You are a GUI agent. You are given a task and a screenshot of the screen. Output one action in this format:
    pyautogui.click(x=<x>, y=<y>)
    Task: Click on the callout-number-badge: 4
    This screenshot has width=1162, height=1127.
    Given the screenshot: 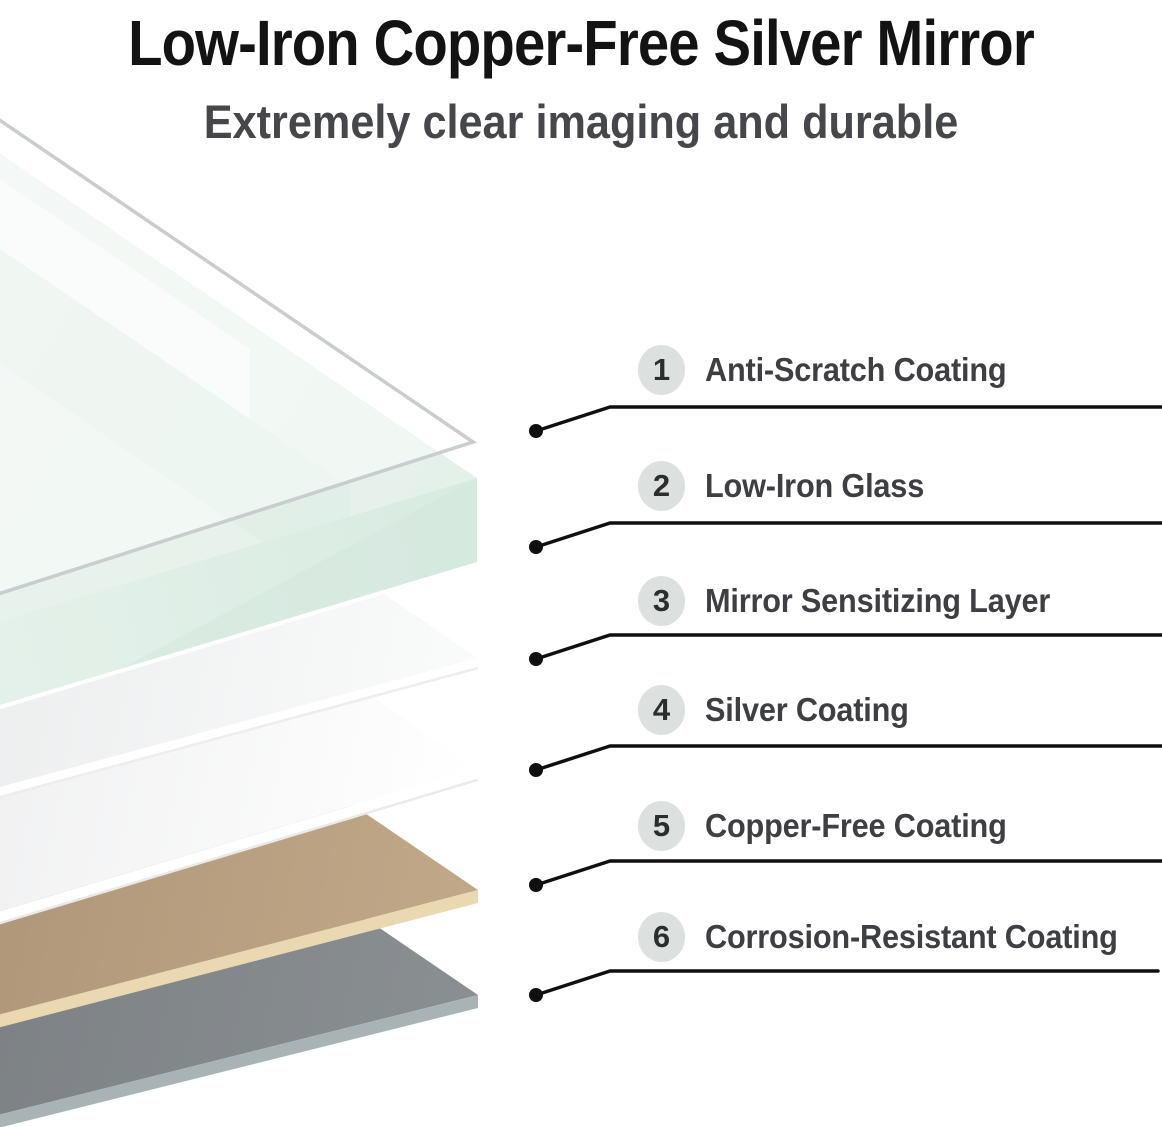 What is the action you would take?
    pyautogui.click(x=661, y=710)
    